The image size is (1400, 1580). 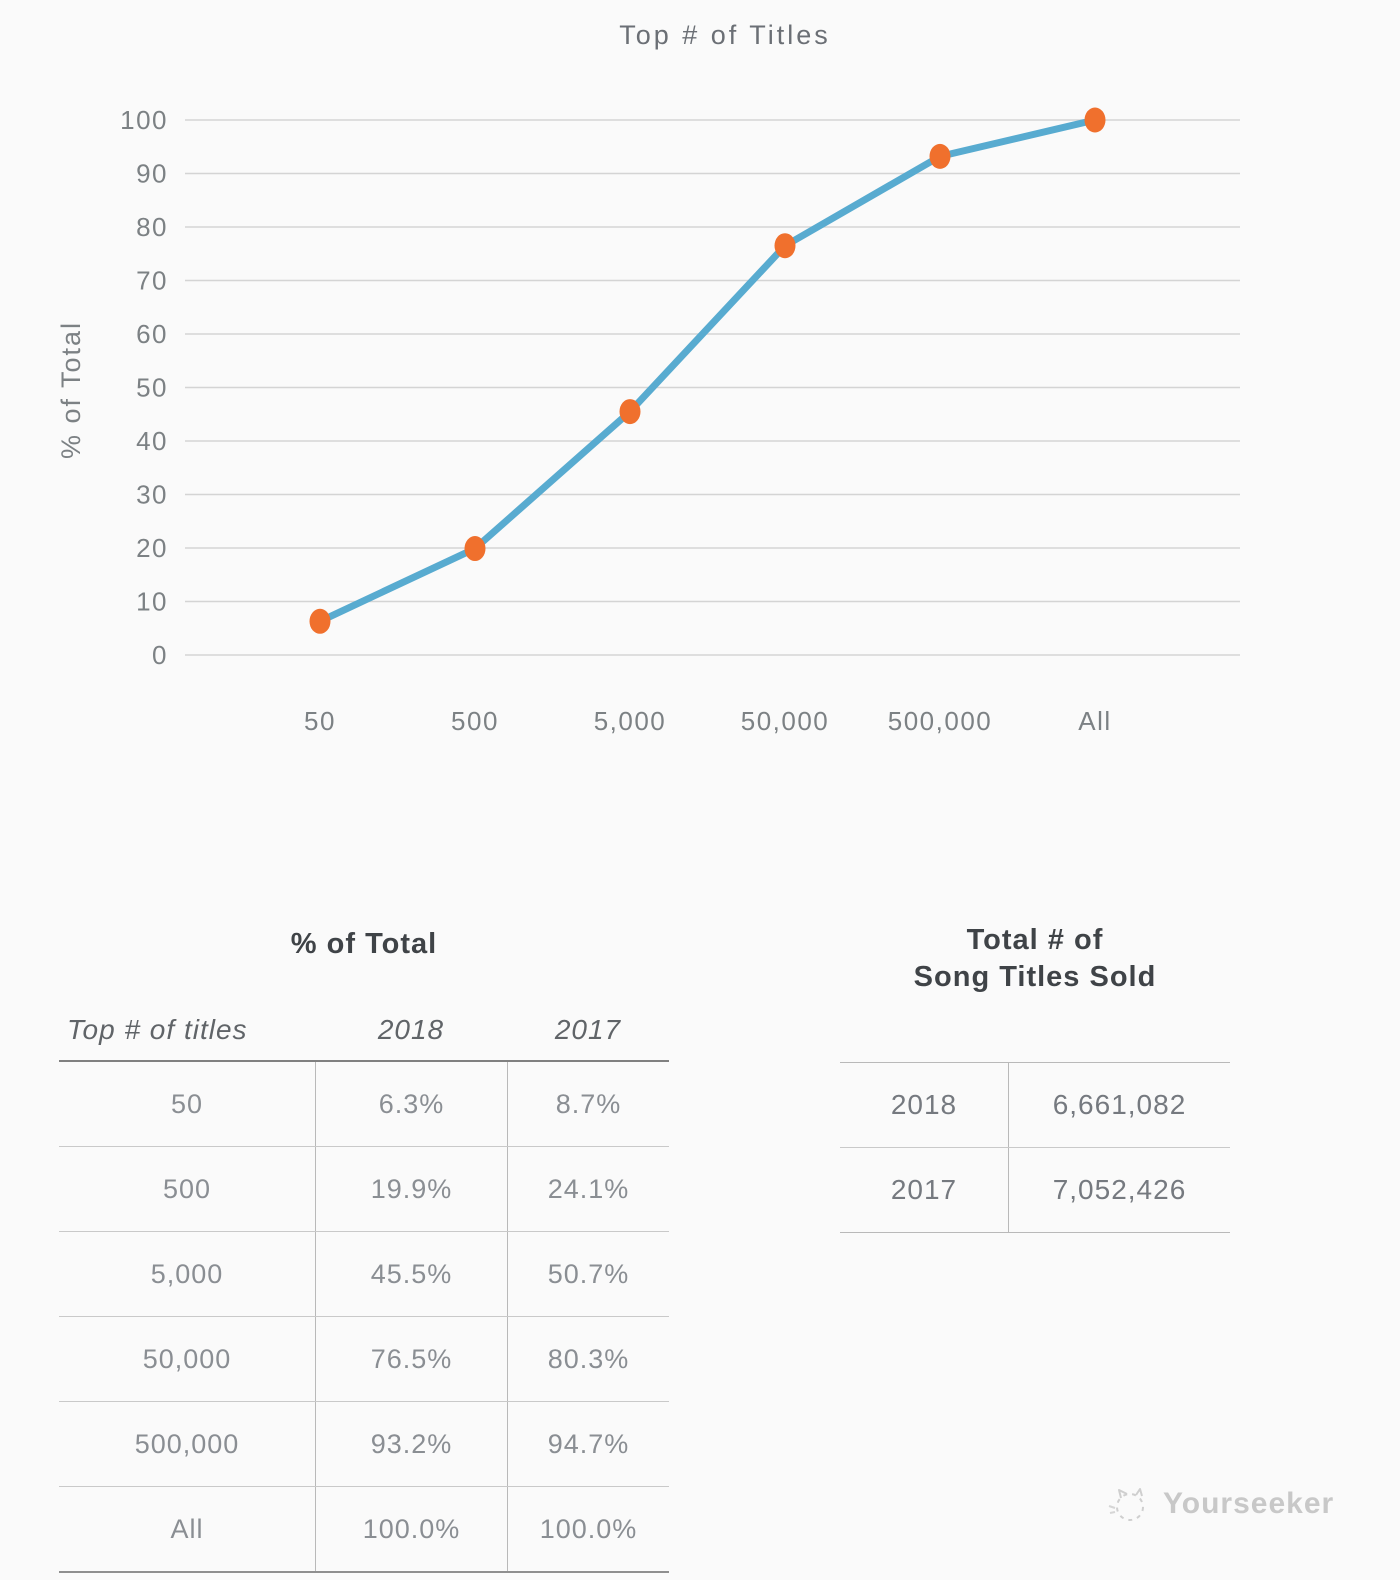 What do you see at coordinates (785, 721) in the screenshot?
I see `x-tick-label: 50,000` at bounding box center [785, 721].